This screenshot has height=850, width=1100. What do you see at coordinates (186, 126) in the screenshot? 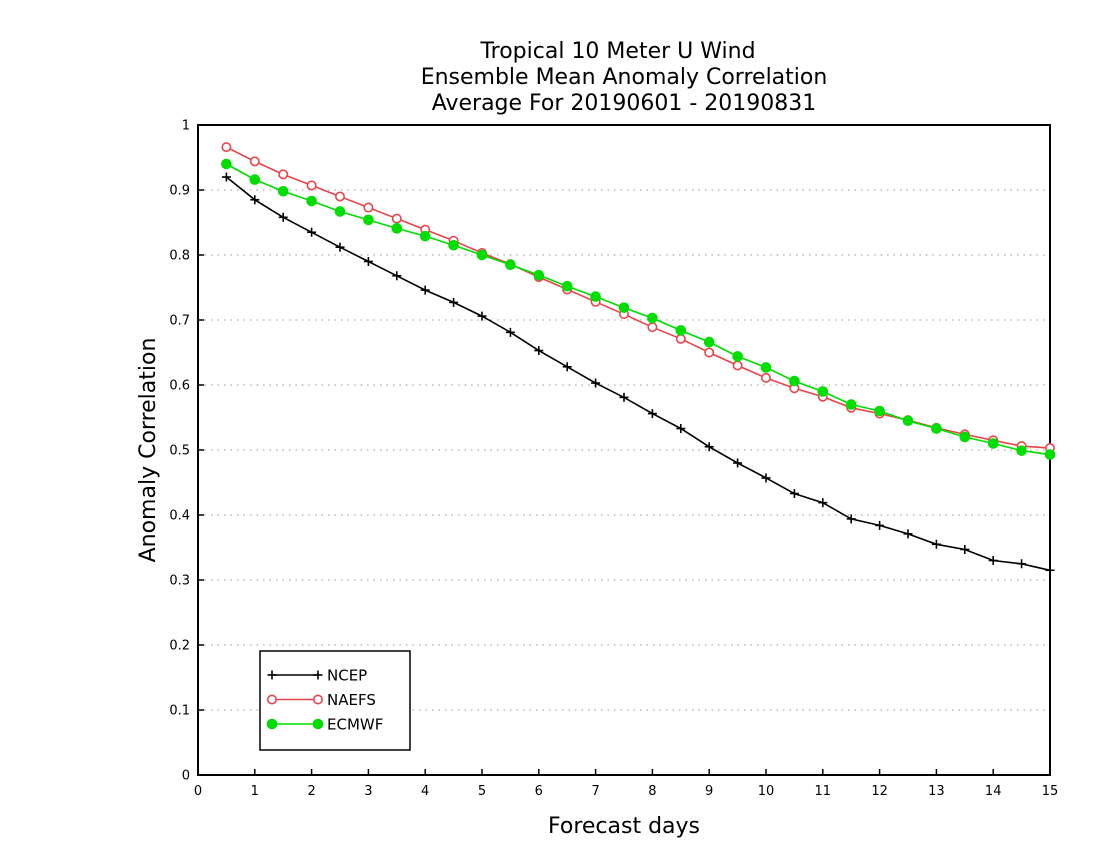
I see `y-tick-label: 1` at bounding box center [186, 126].